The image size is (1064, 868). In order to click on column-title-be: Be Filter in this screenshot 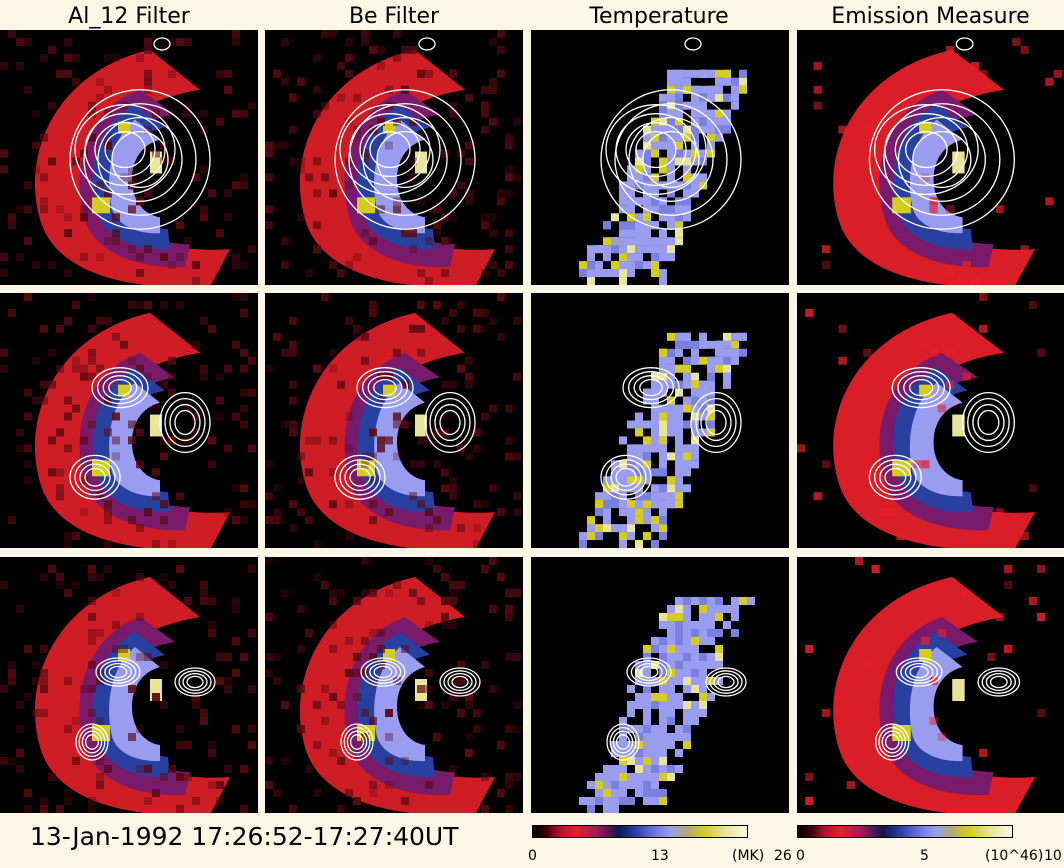, I will do `click(394, 16)`.